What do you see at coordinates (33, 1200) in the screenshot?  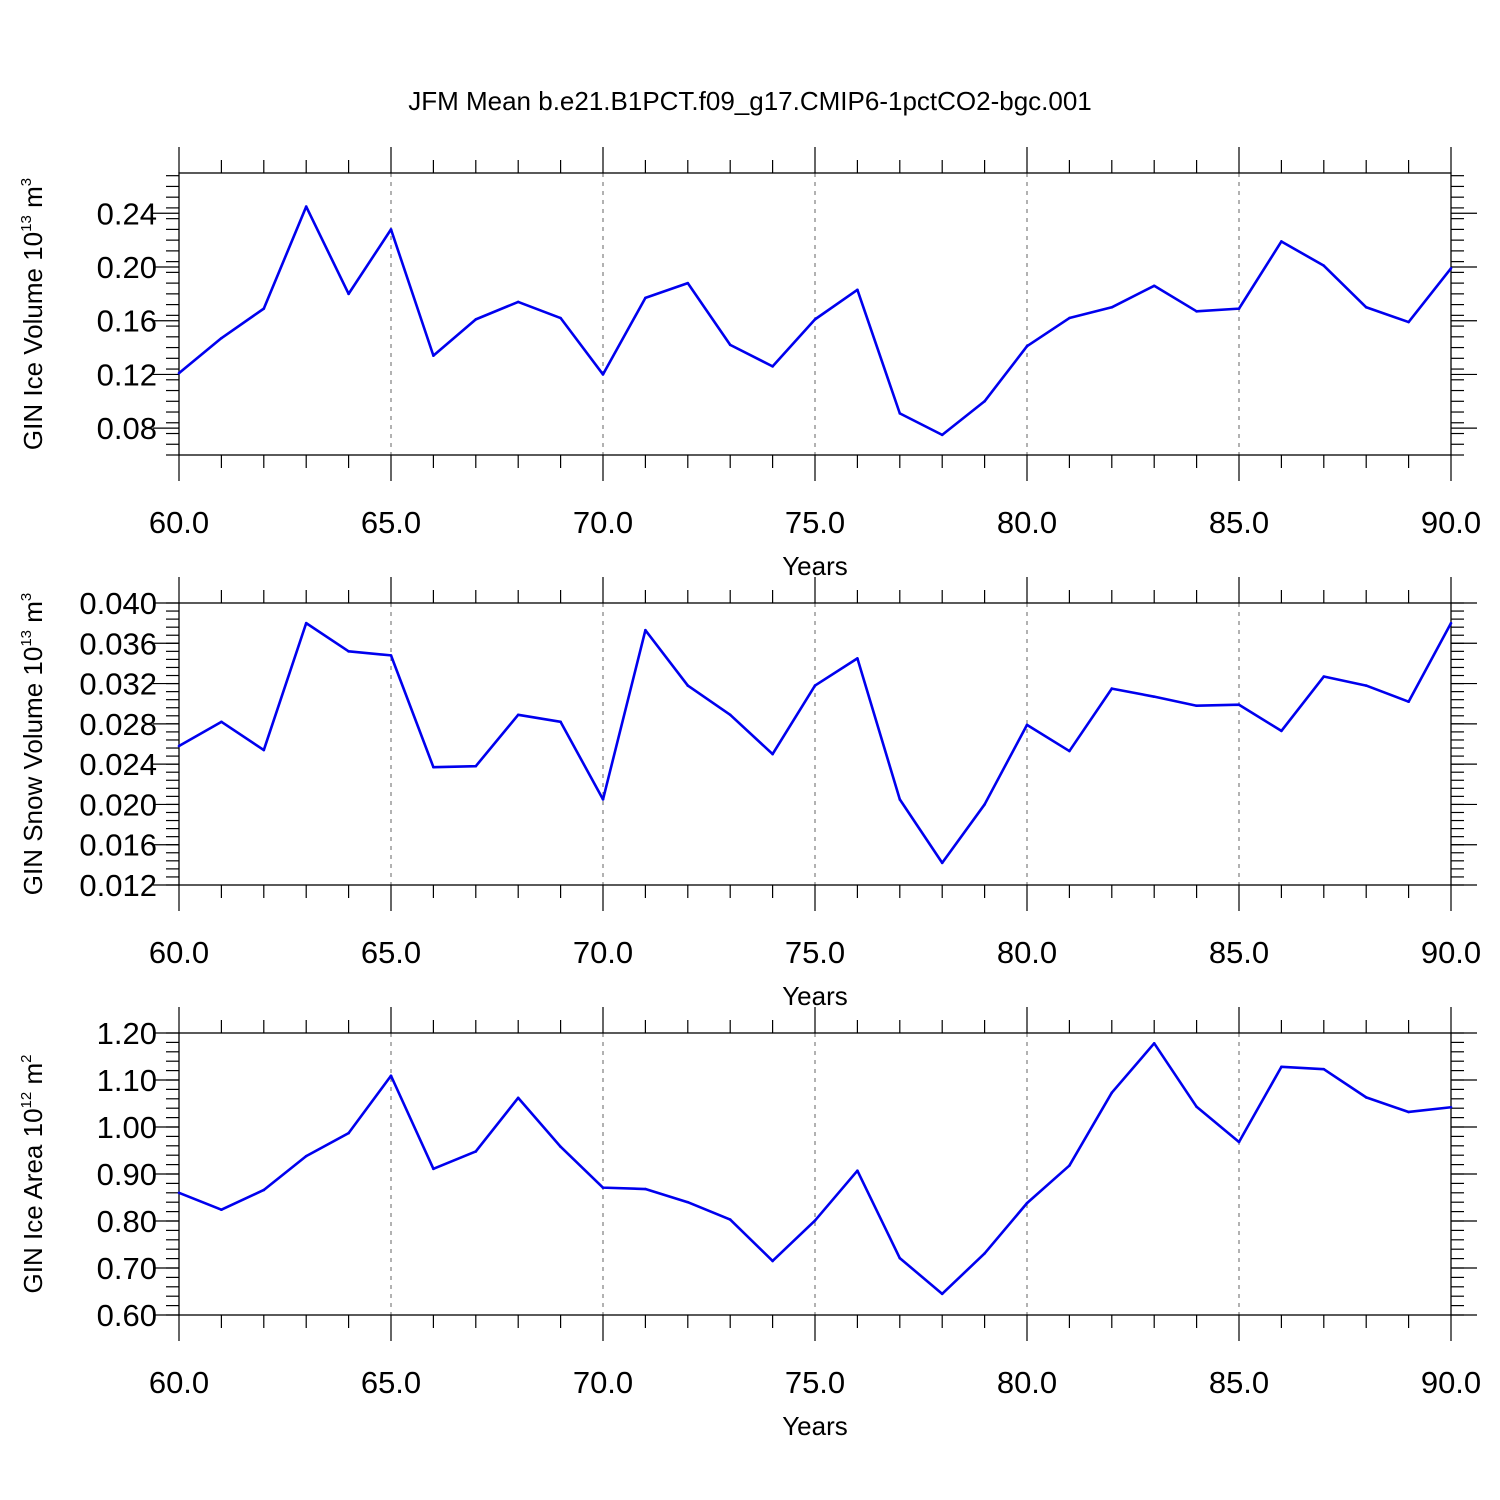 I see `y-axis-label-main: GIN Ice Area 10` at bounding box center [33, 1200].